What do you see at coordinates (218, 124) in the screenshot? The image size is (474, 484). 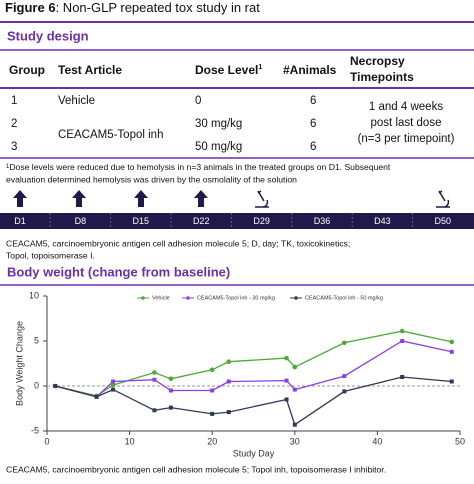 I see `td: 30 mg/kg` at bounding box center [218, 124].